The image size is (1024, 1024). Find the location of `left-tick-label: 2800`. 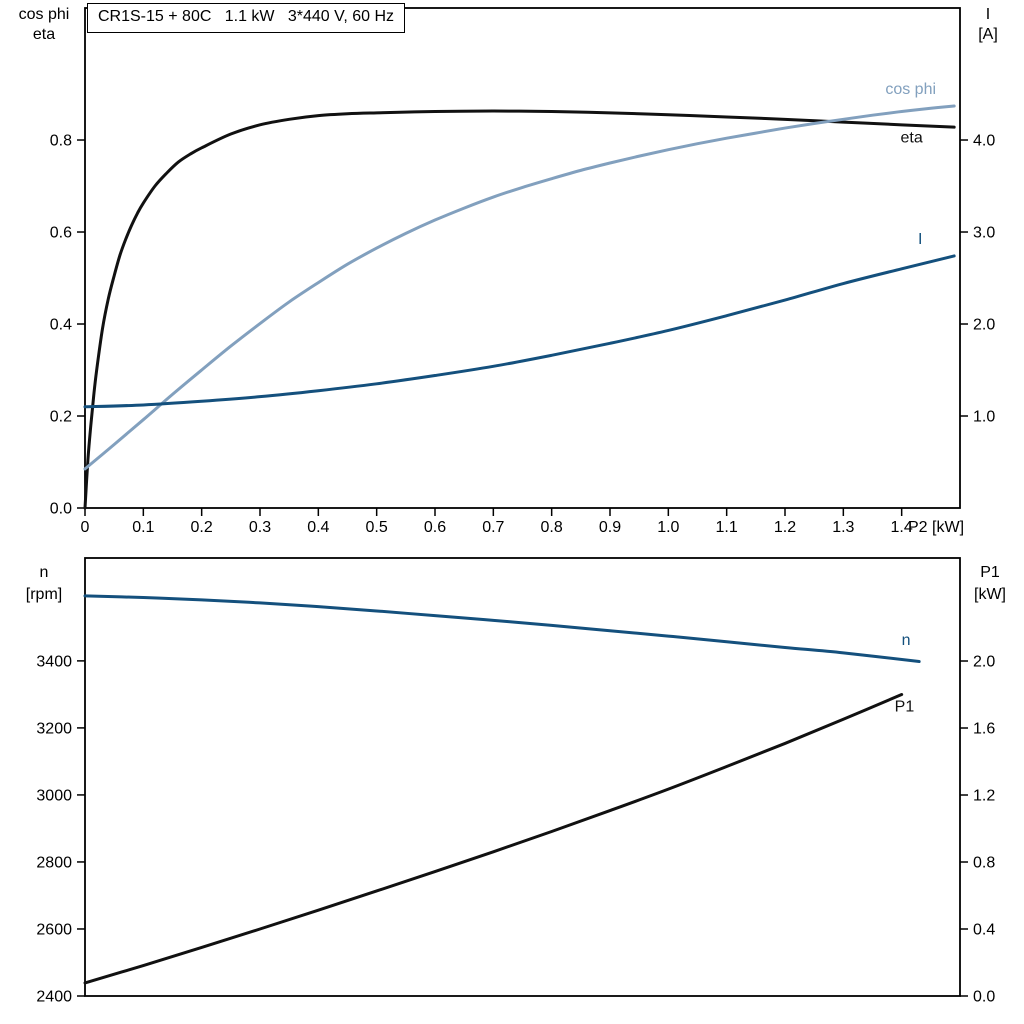

left-tick-label: 2800 is located at coordinates (54, 862).